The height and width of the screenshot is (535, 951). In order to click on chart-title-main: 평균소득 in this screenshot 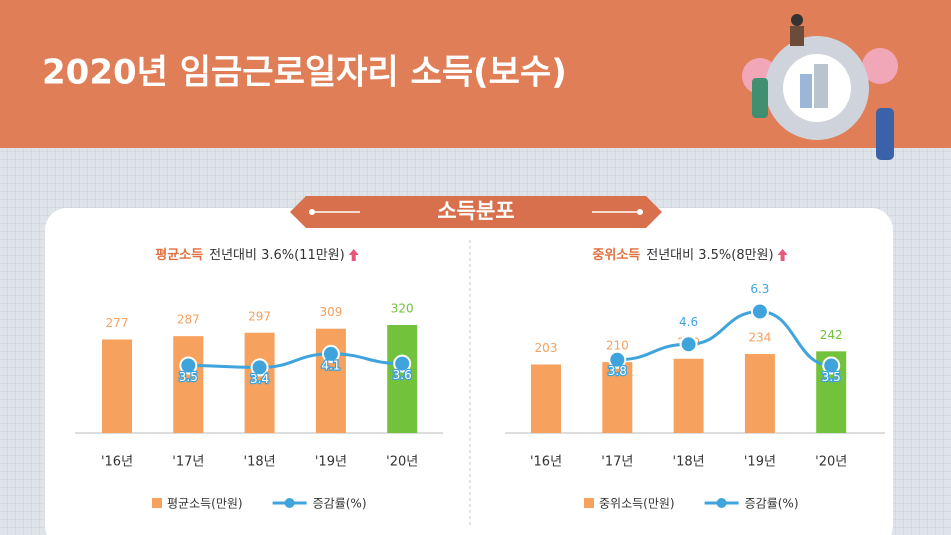, I will do `click(179, 255)`.